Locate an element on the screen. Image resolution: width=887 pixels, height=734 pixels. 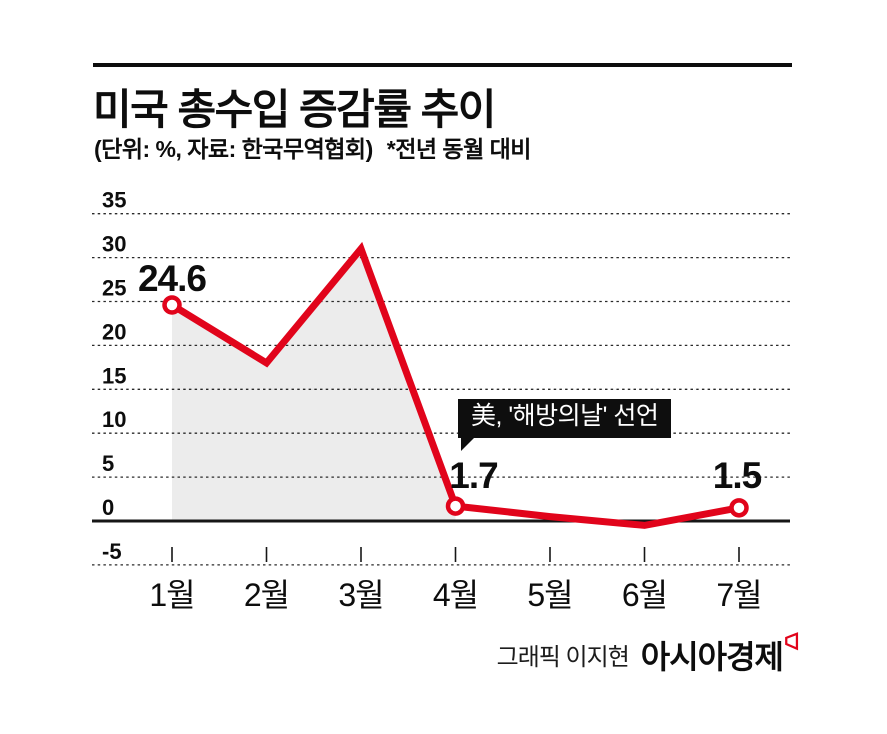
y-axis-label: 15 is located at coordinates (114, 375).